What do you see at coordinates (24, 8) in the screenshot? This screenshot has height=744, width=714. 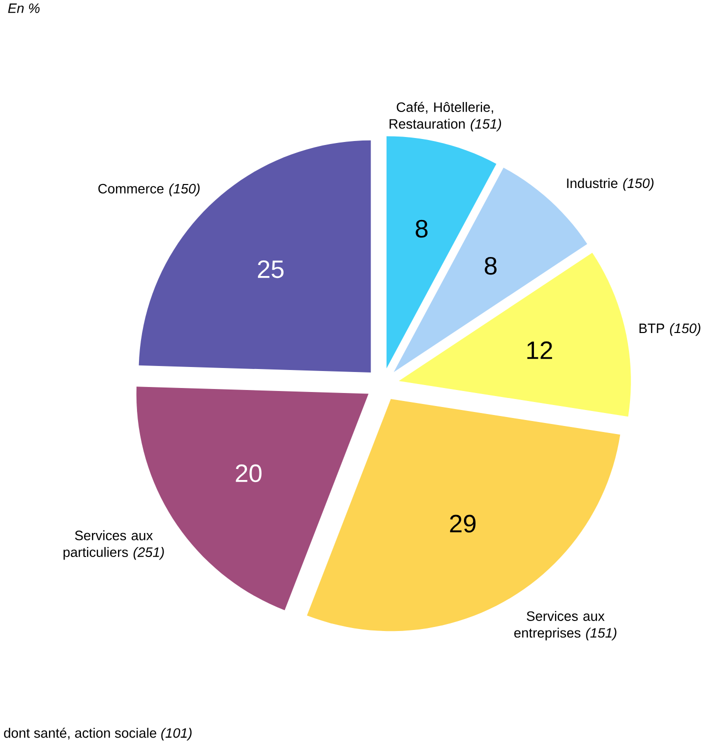 I see `text: En %` at bounding box center [24, 8].